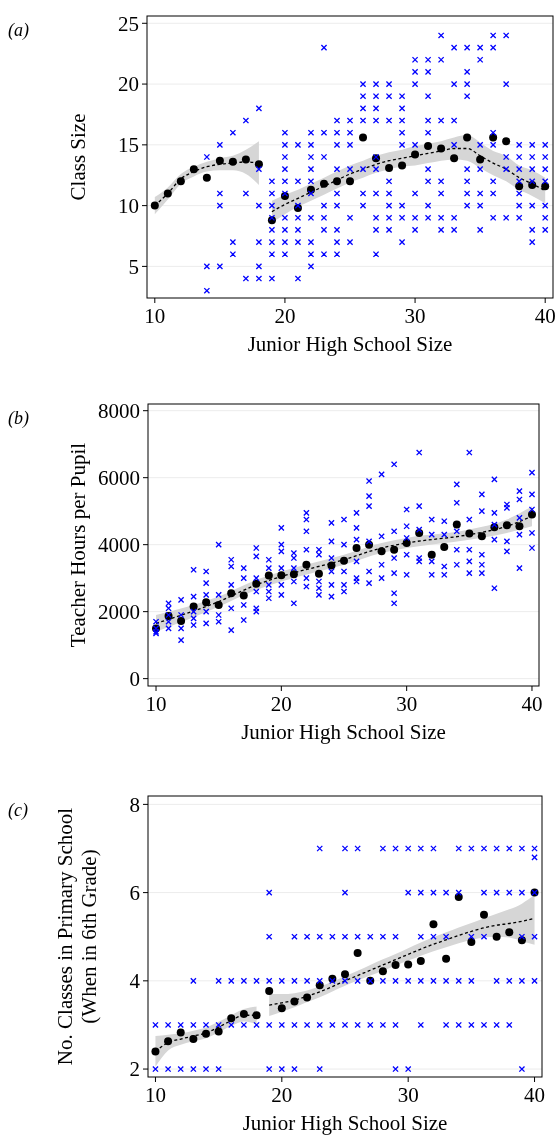 The height and width of the screenshot is (1143, 558). Describe the element at coordinates (128, 23) in the screenshot. I see `y-tick-label: 25` at that location.